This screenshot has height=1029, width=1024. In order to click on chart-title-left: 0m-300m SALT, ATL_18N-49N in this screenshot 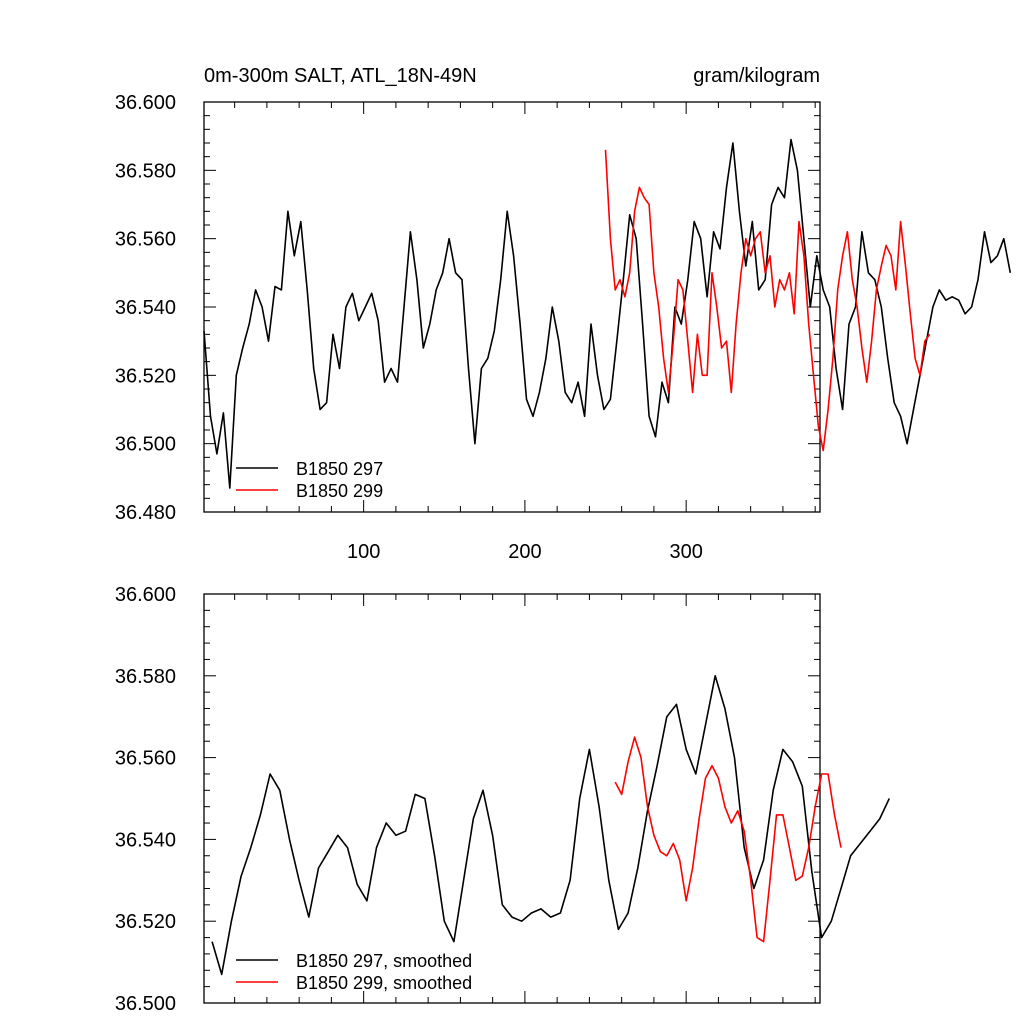, I will do `click(340, 76)`.